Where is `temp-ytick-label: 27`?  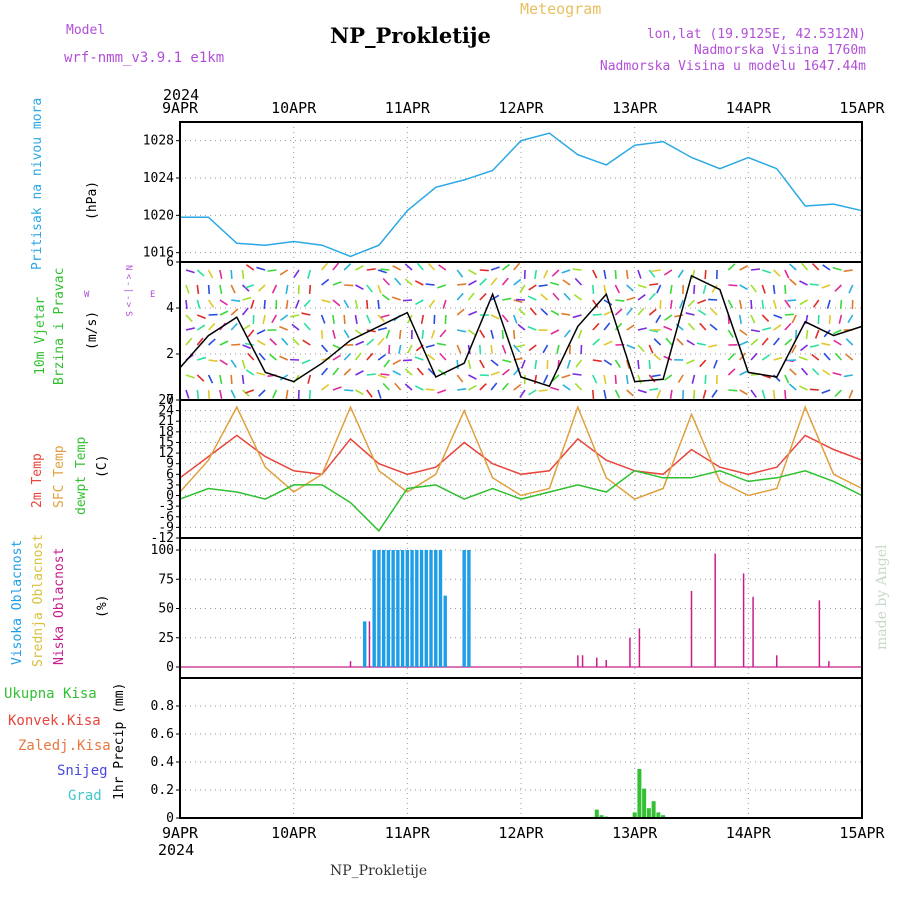 temp-ytick-label: 27 is located at coordinates (166, 400).